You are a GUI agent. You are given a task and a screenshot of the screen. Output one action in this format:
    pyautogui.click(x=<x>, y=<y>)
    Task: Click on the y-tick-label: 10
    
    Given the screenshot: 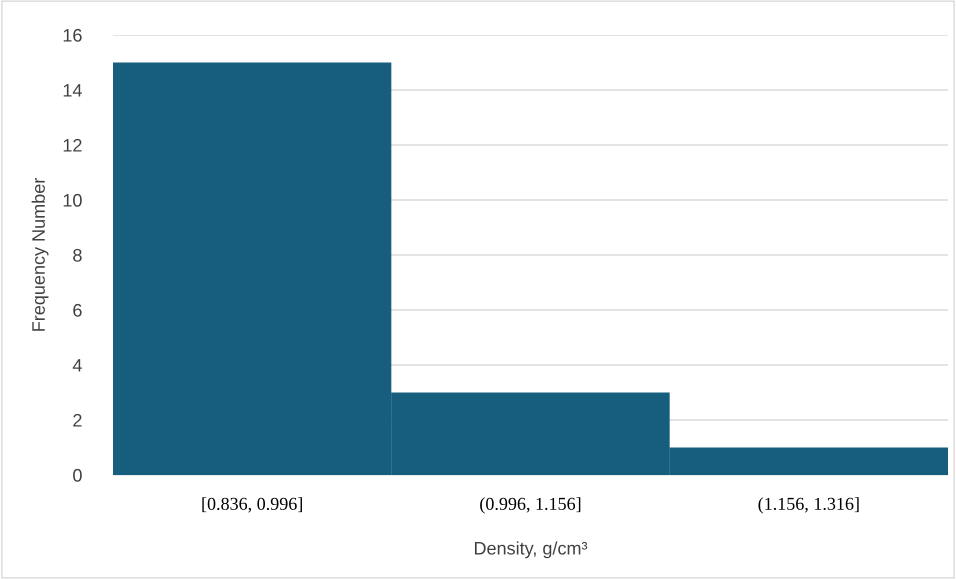 What is the action you would take?
    pyautogui.click(x=73, y=200)
    